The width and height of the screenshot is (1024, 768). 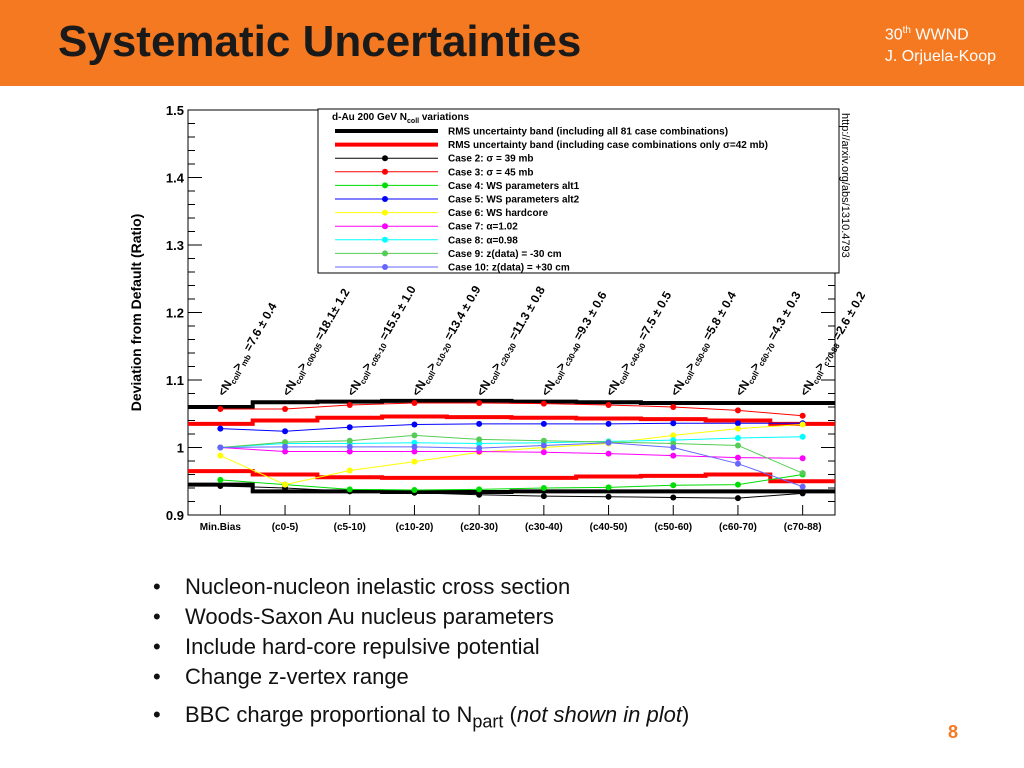 I want to click on bullet-item: • Change z-vertex range, so click(x=421, y=677).